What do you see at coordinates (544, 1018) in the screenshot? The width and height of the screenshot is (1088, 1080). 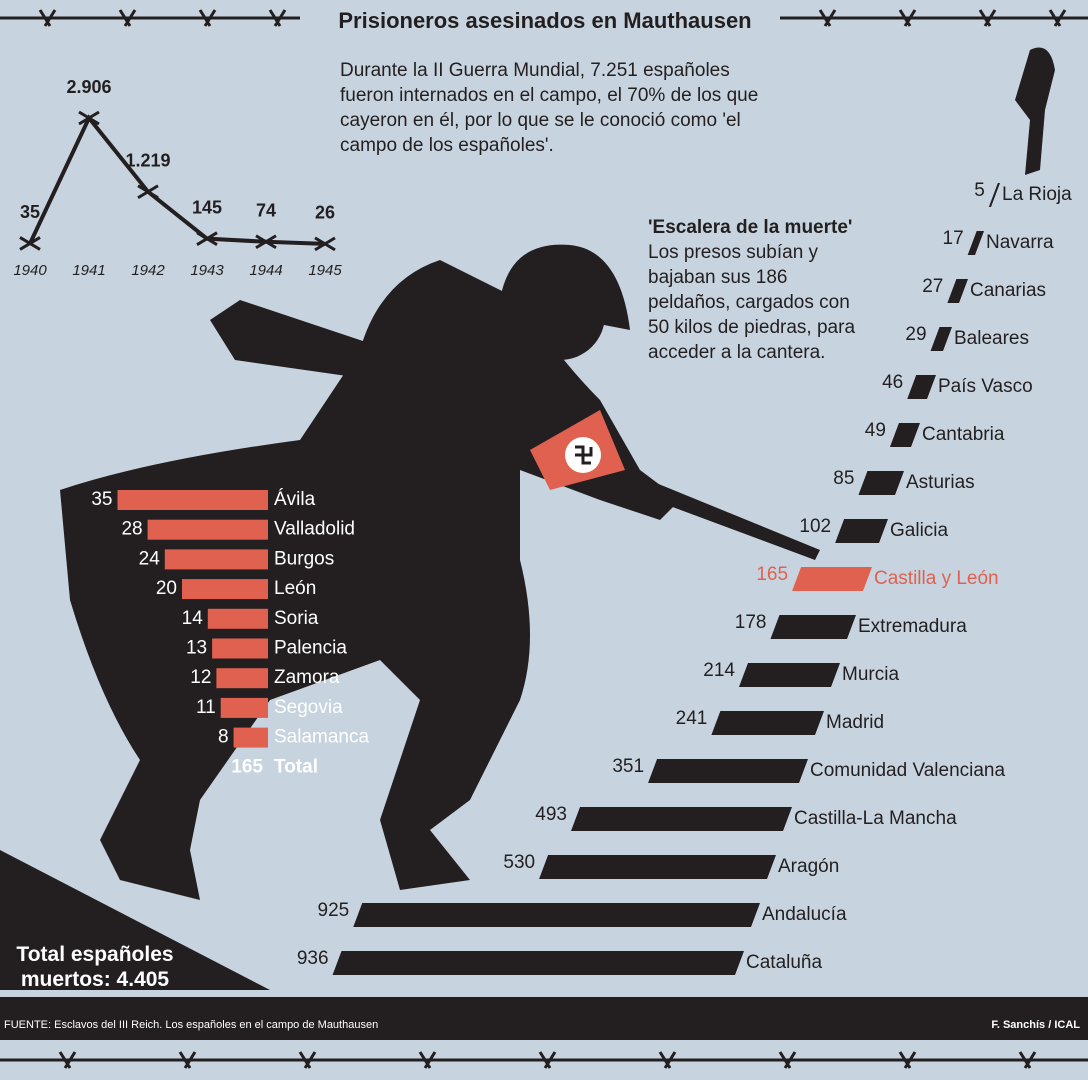 I see `footer-band` at bounding box center [544, 1018].